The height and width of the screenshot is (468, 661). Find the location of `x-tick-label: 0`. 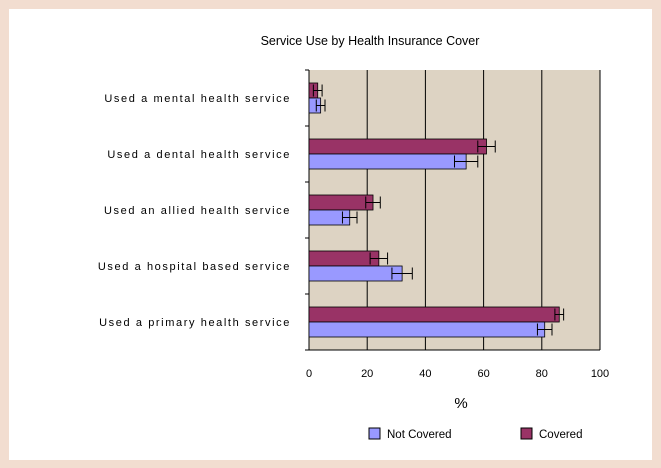

x-tick-label: 0 is located at coordinates (309, 374).